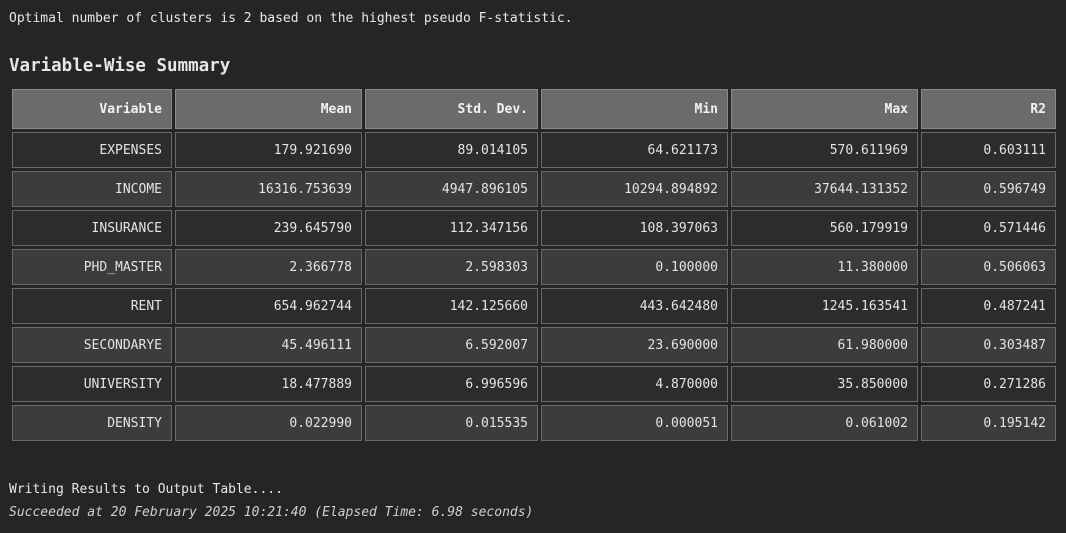 The height and width of the screenshot is (533, 1066). What do you see at coordinates (268, 306) in the screenshot?
I see `cell-mean: 654.962744` at bounding box center [268, 306].